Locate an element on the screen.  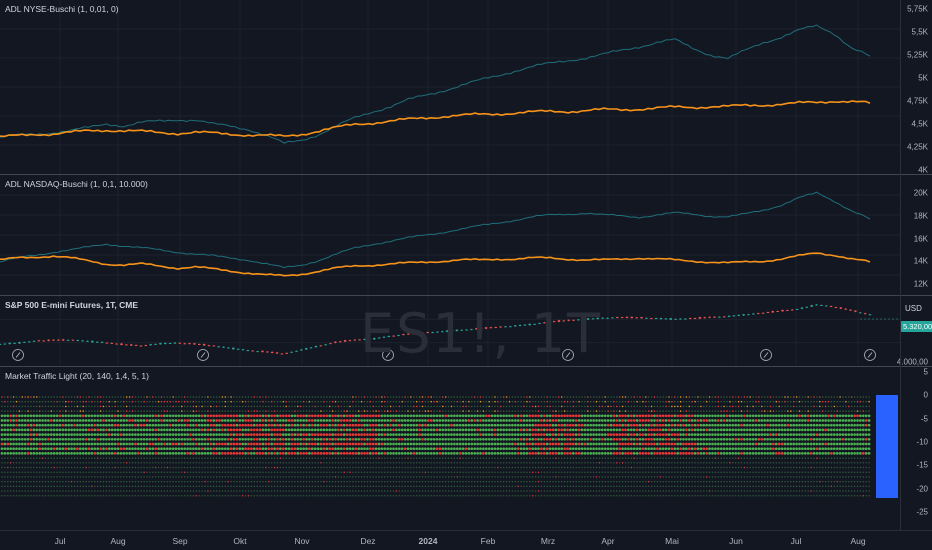
adl-nasdaq-y-axis: 20K 18K 16K 14K 12K is located at coordinates (916, 235).